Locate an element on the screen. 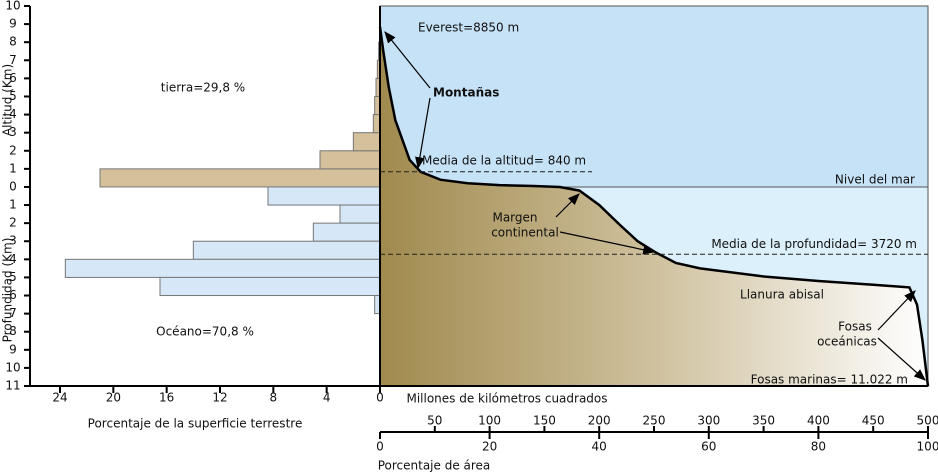 The width and height of the screenshot is (938, 474). x-tick-label: 500 is located at coordinates (927, 421).